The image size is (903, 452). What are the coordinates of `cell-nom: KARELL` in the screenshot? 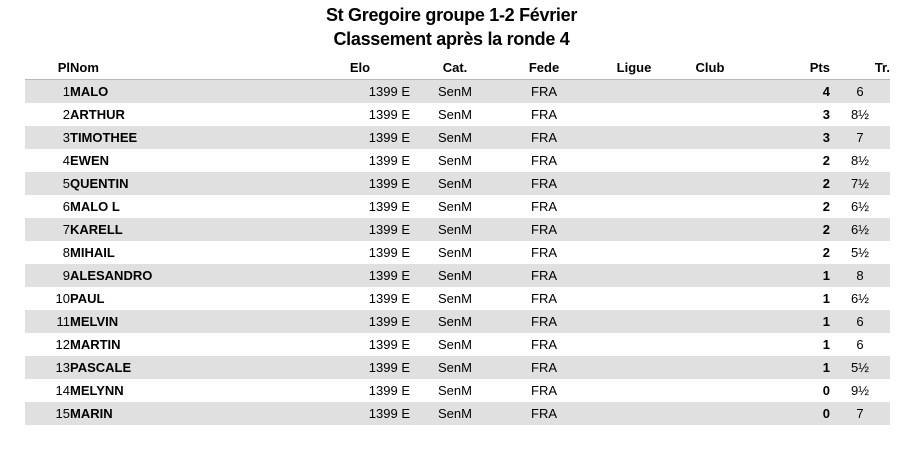 It's located at (190, 229).